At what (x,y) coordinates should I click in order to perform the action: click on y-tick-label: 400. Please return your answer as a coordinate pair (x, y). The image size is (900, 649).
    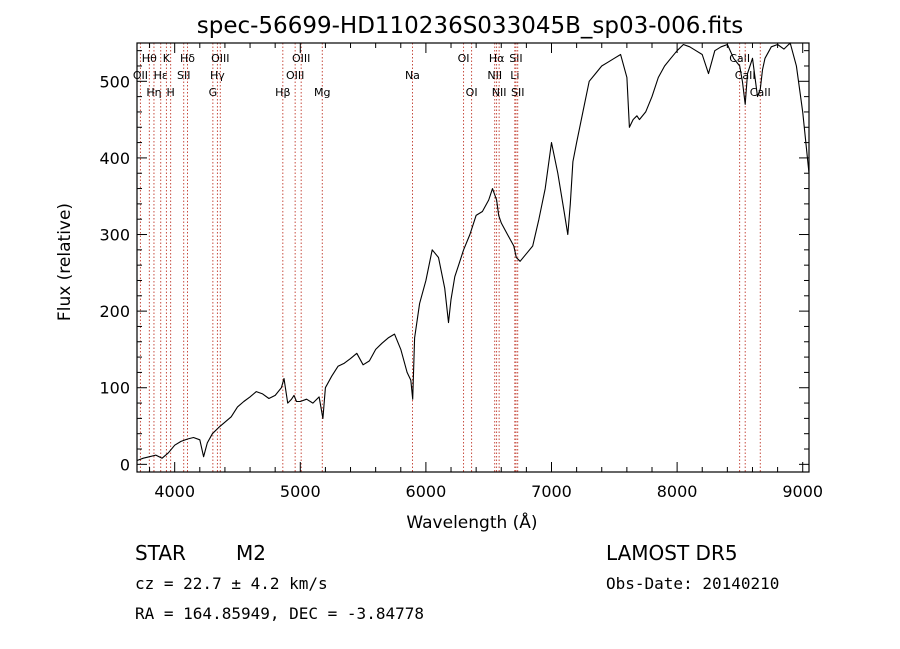
    Looking at the image, I should click on (114, 158).